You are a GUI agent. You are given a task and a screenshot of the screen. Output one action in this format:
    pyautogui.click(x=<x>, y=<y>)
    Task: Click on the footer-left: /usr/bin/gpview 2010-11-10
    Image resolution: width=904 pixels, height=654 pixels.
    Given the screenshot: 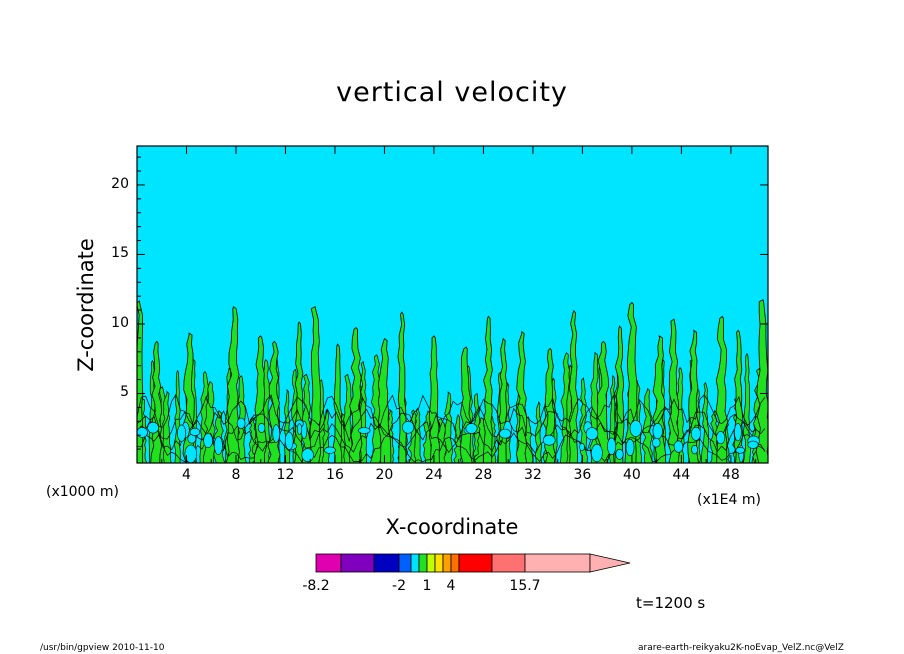 What is the action you would take?
    pyautogui.click(x=102, y=648)
    